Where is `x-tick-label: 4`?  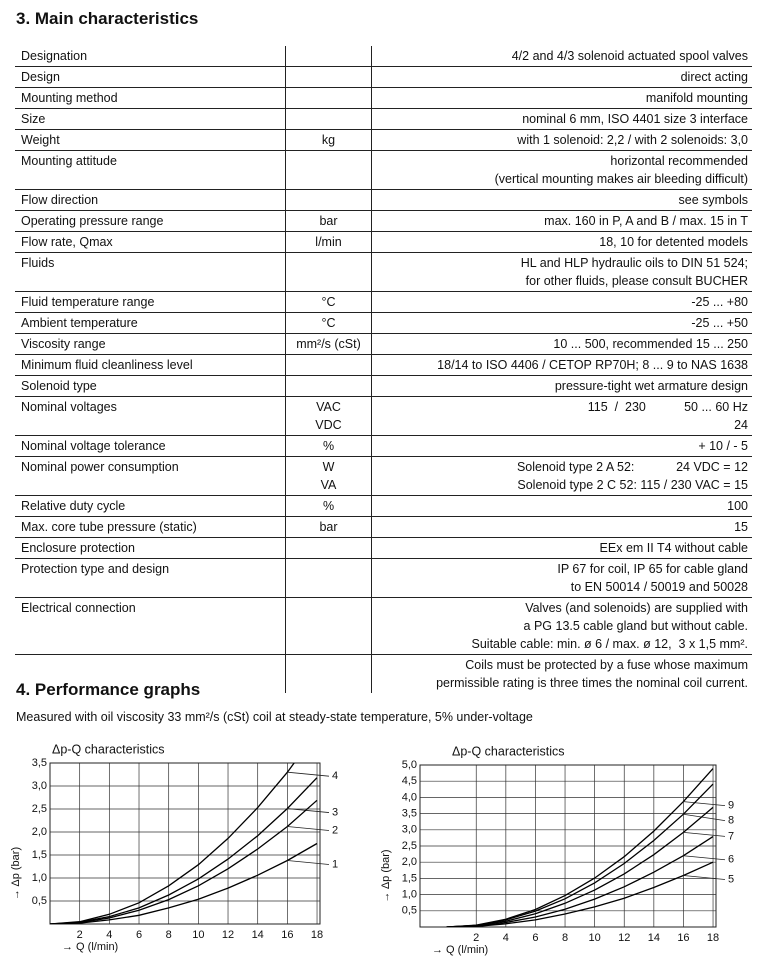
x-tick-label: 4 is located at coordinates (506, 938).